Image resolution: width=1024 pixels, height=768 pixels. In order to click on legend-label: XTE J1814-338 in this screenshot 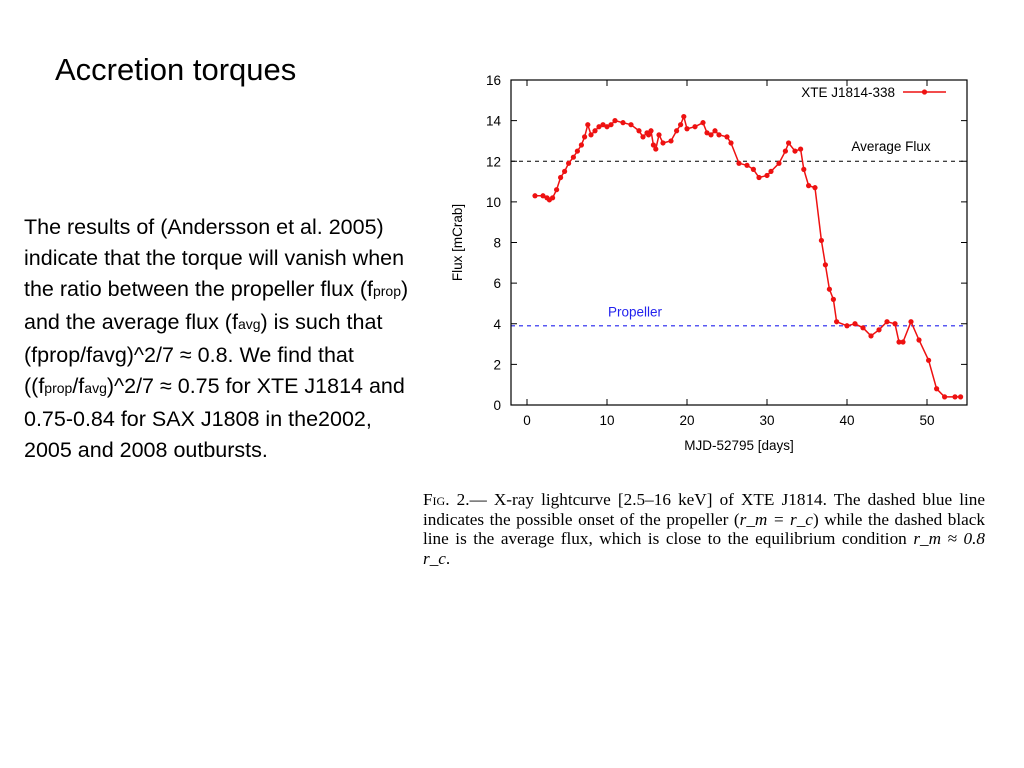, I will do `click(848, 92)`.